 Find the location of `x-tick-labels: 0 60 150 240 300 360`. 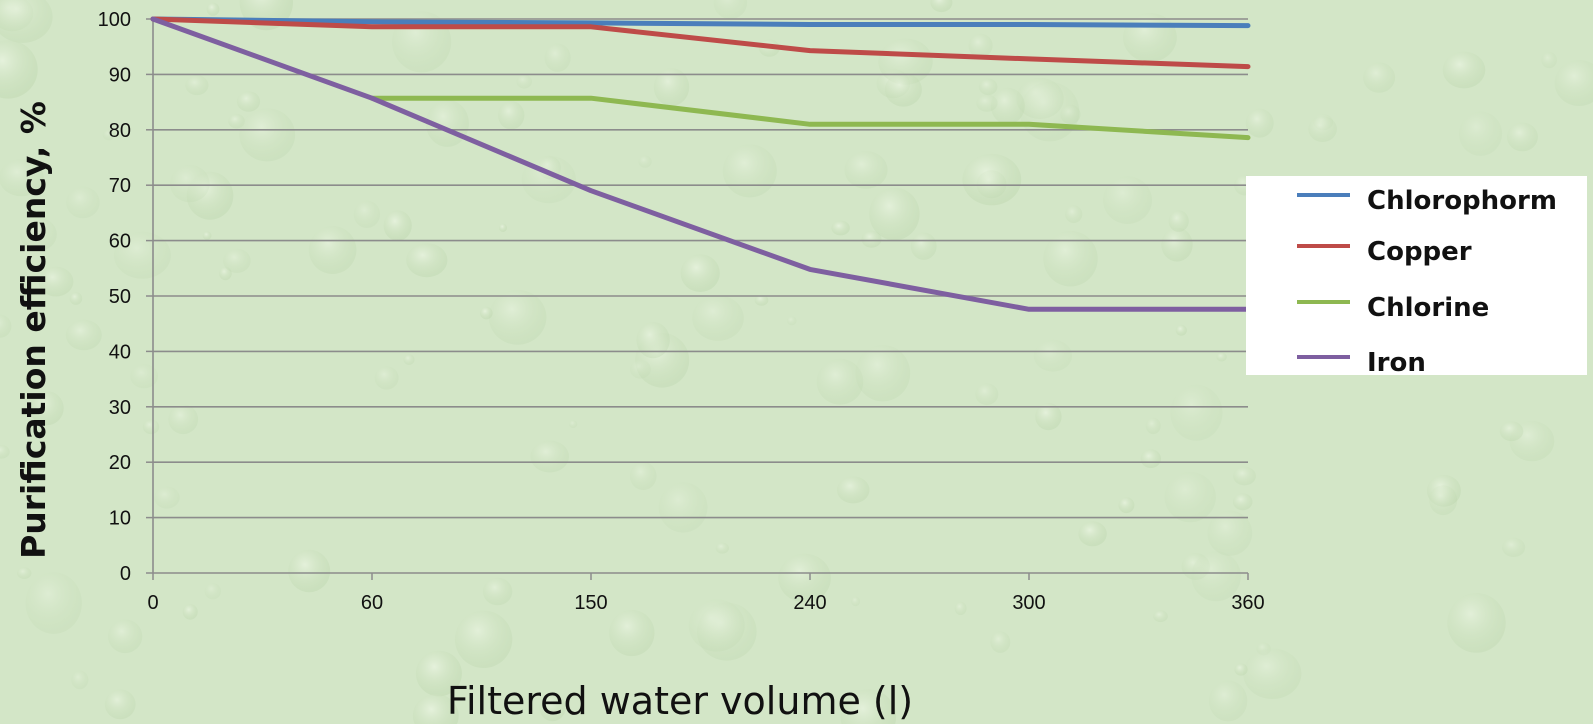

x-tick-labels: 0 60 150 240 300 360 is located at coordinates (705, 603).